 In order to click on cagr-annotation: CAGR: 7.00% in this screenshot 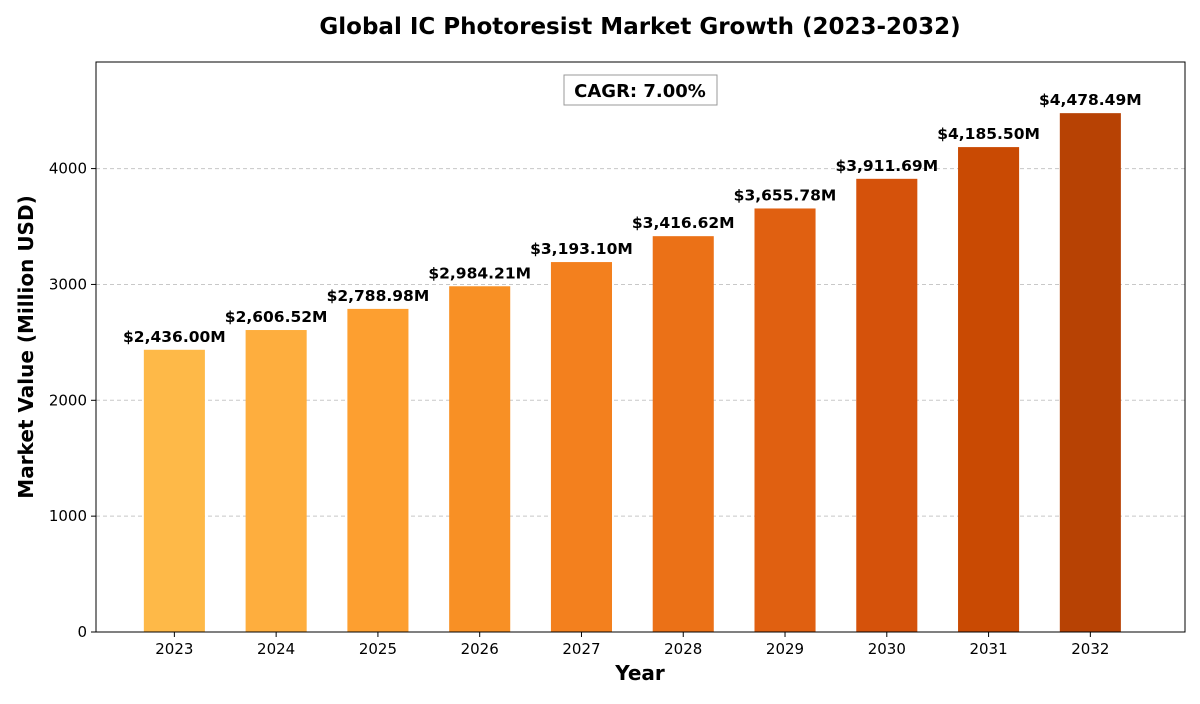, I will do `click(640, 90)`.